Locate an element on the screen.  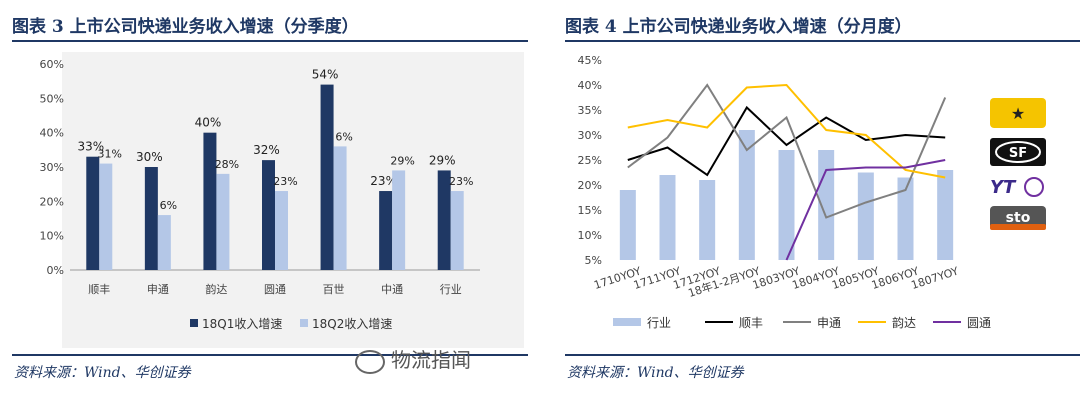
line-yto is located at coordinates (865, 210).